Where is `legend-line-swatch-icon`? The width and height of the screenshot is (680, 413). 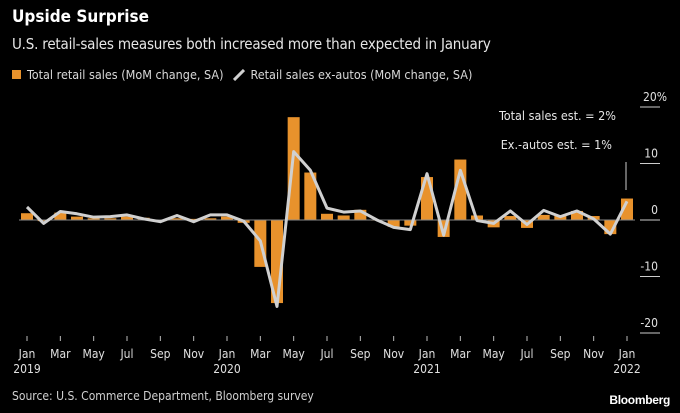 legend-line-swatch-icon is located at coordinates (239, 74).